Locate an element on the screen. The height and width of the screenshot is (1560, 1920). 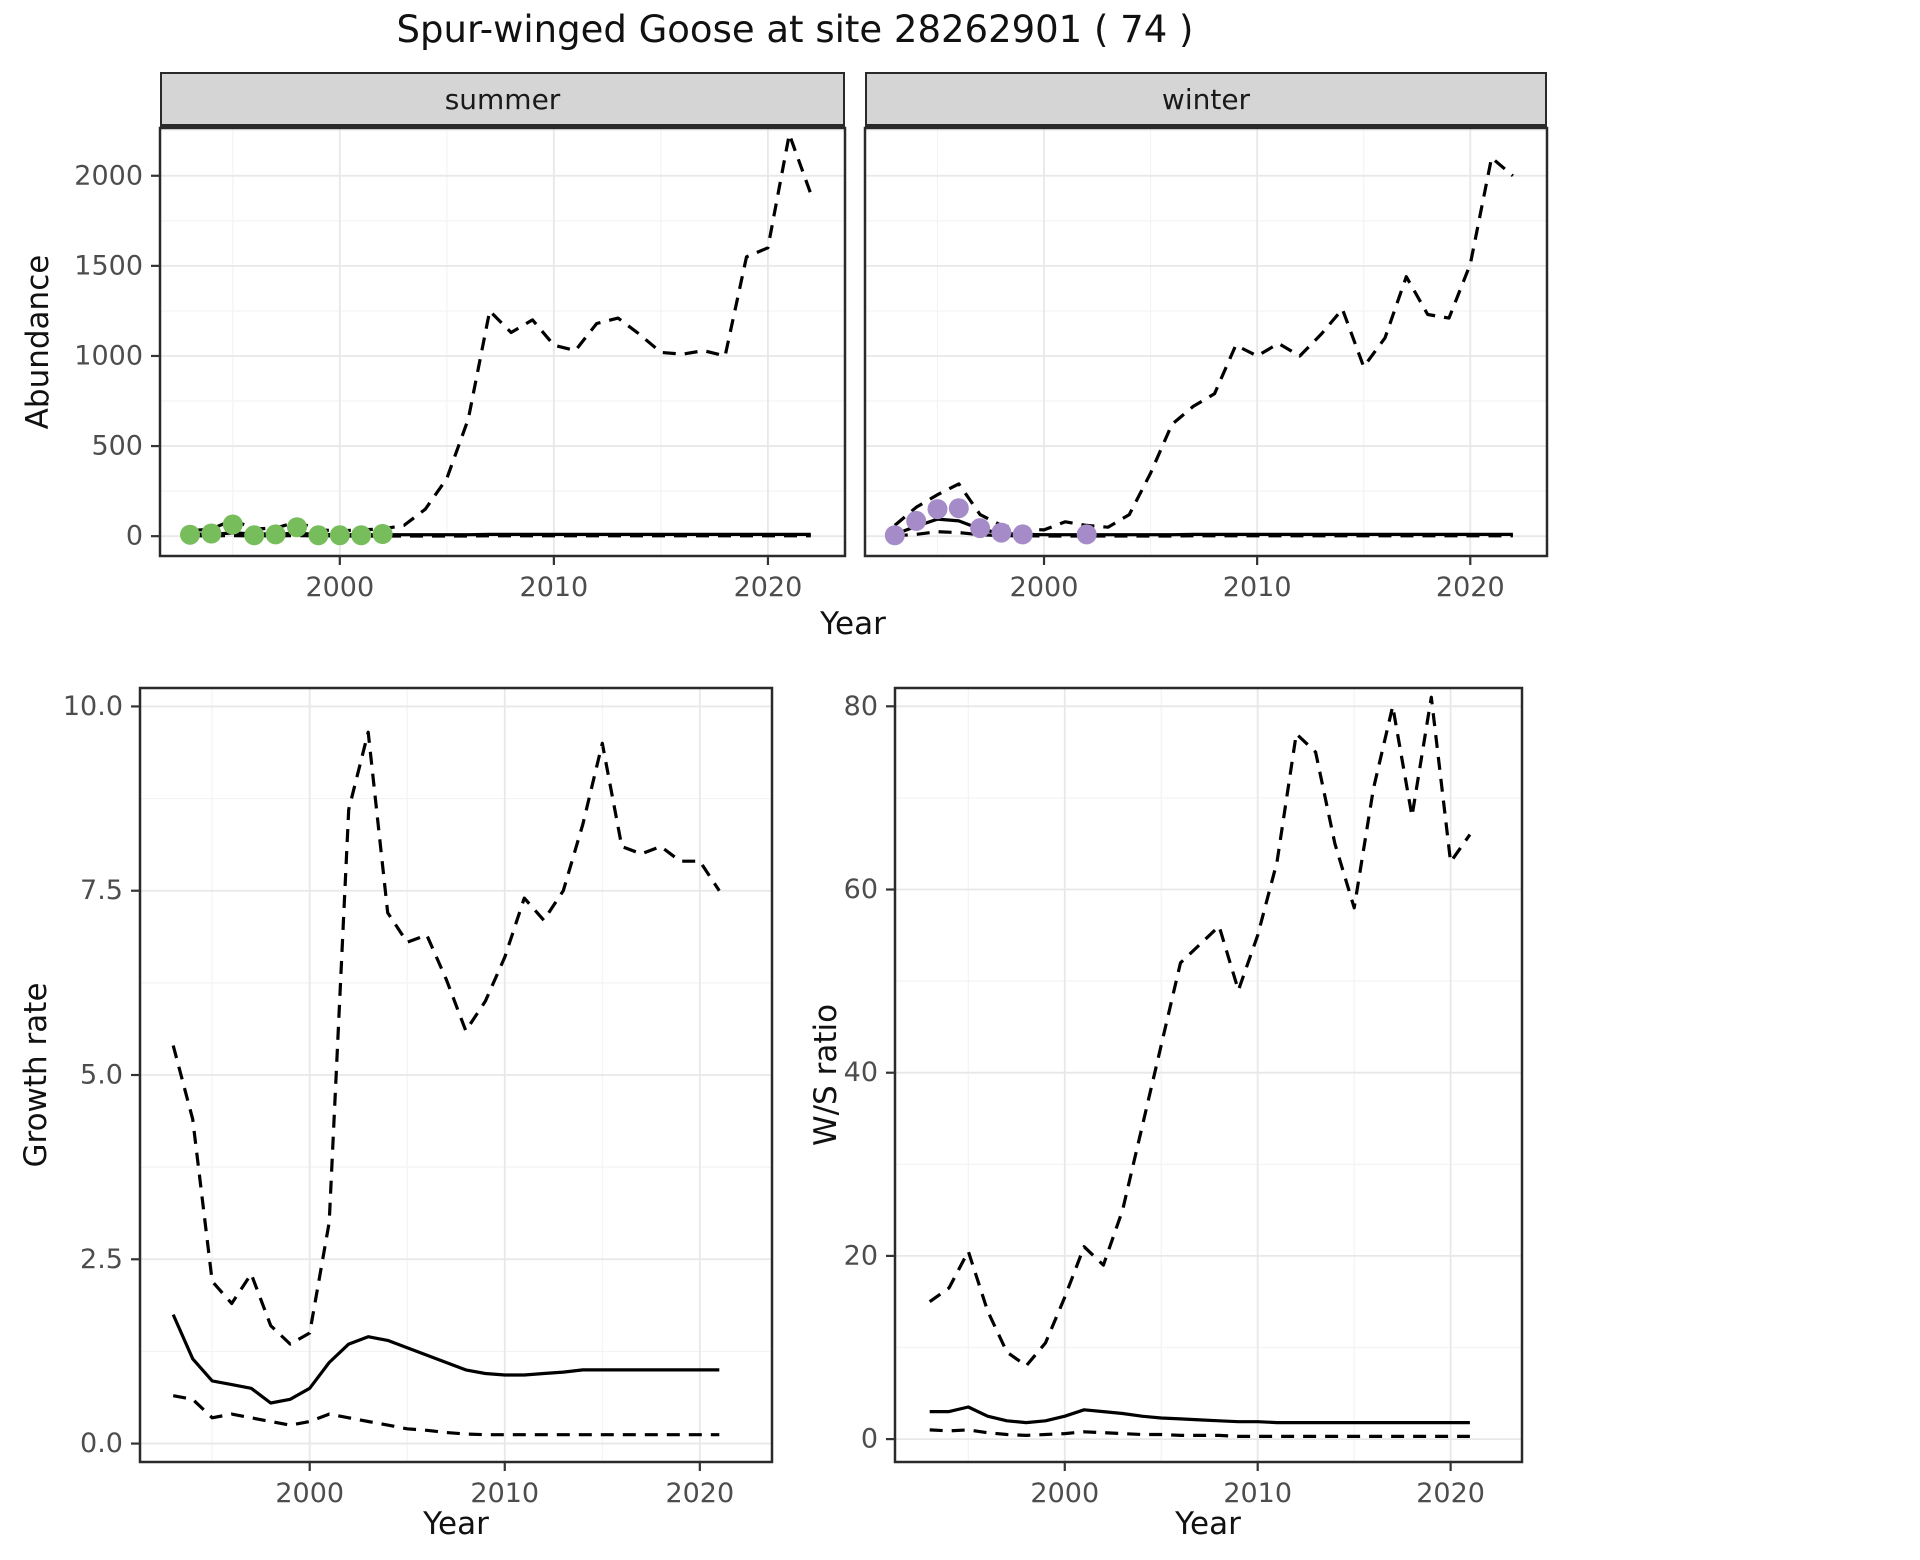
facet-strip-summer: summer is located at coordinates (502, 100).